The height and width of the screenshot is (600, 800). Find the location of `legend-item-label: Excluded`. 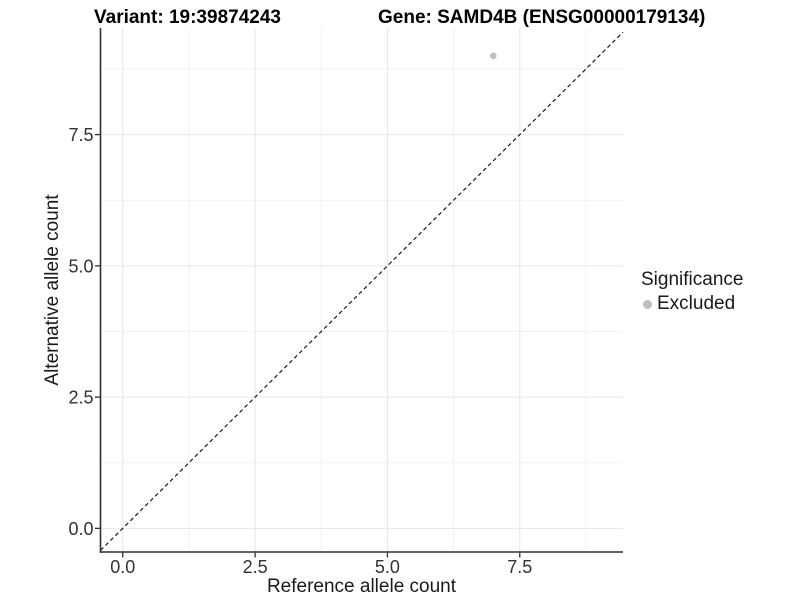

legend-item-label: Excluded is located at coordinates (696, 303).